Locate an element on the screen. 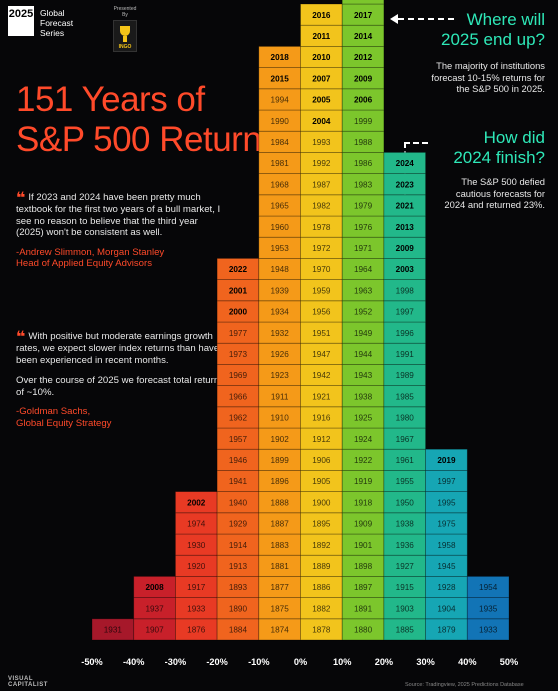  brand-line-2: CAPITALIST is located at coordinates (28, 685).